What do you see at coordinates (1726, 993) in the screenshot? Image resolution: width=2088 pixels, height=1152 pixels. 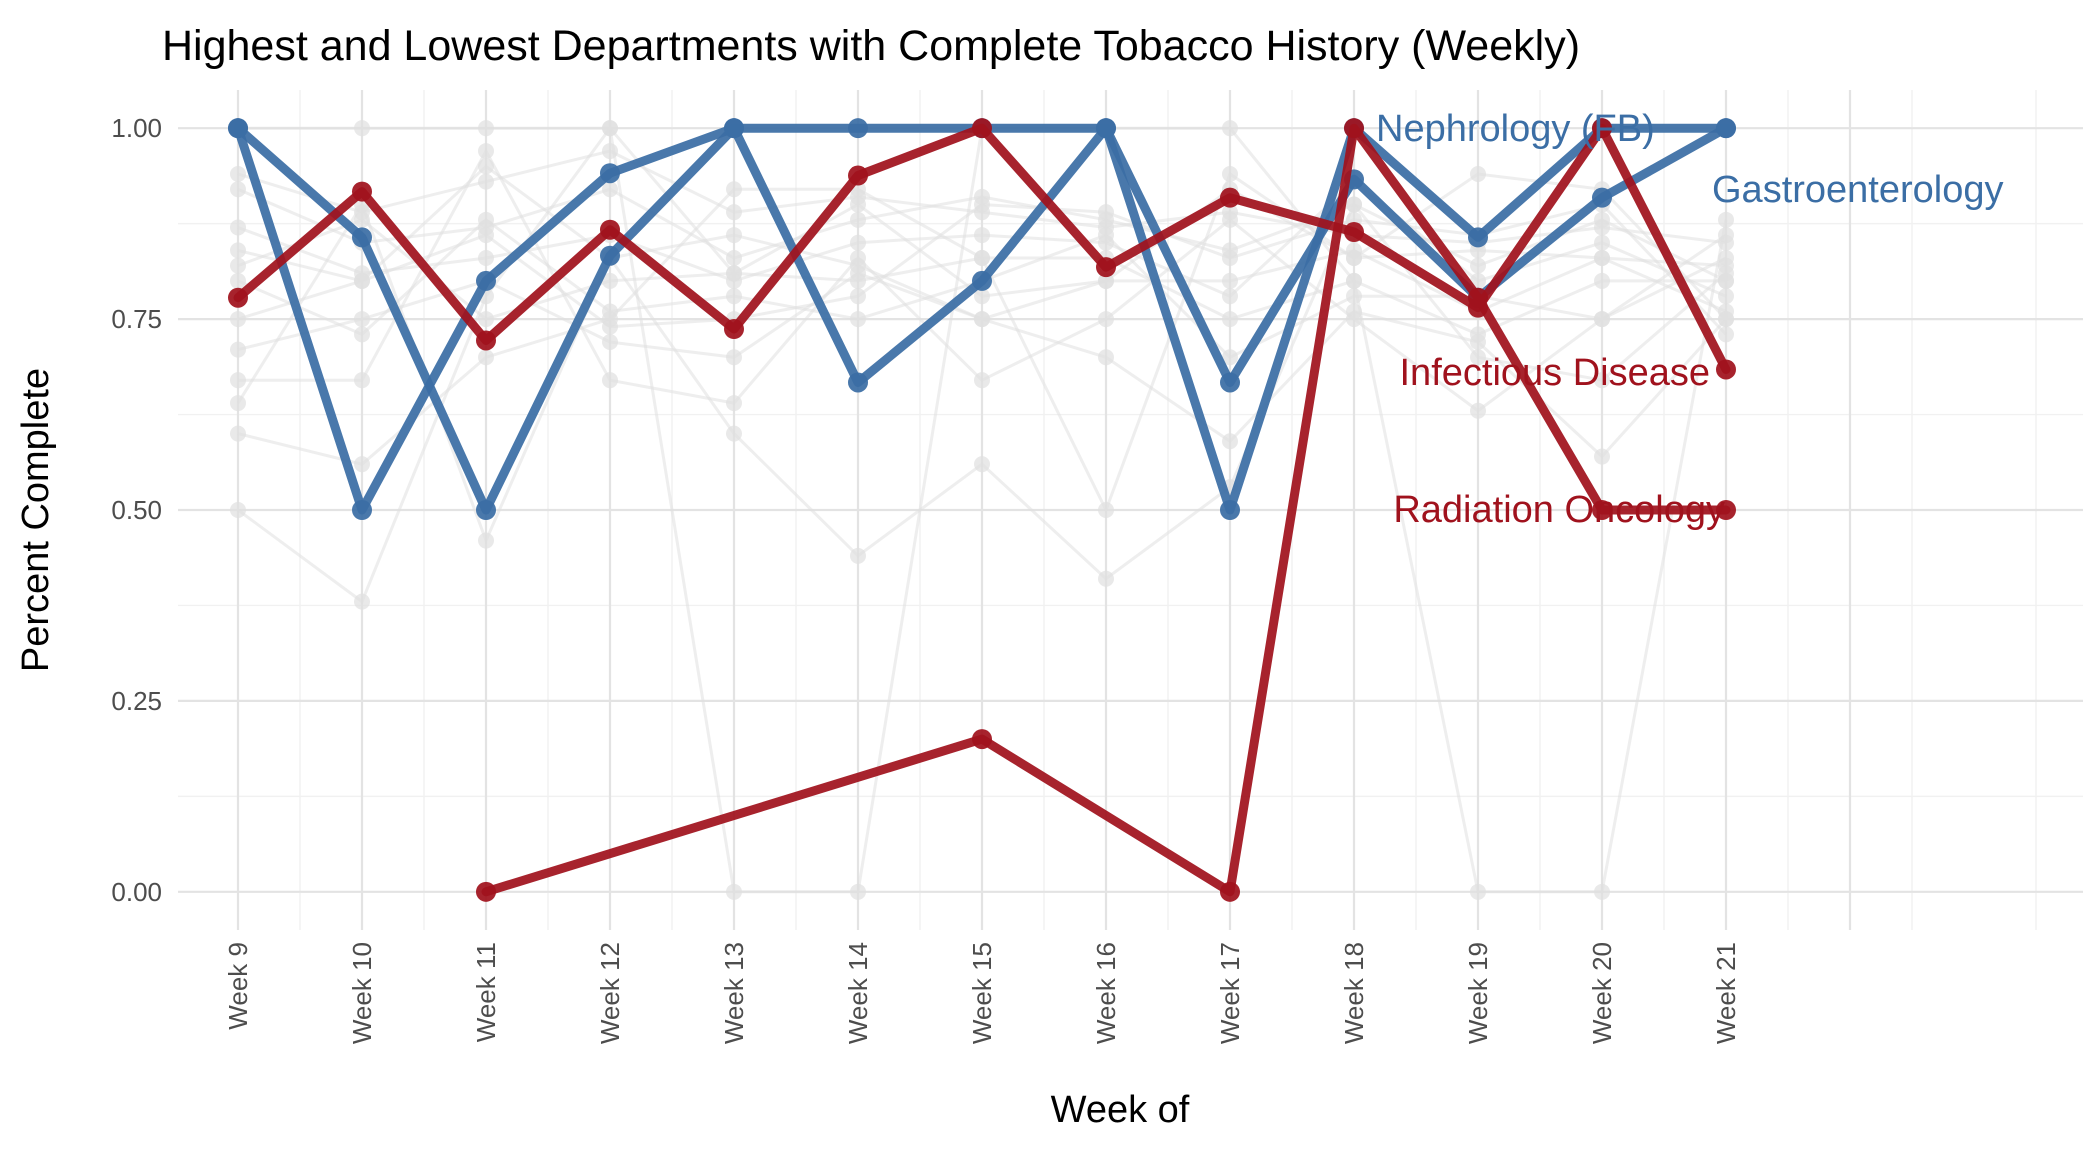 I see `x-tick-label: Week 21` at bounding box center [1726, 993].